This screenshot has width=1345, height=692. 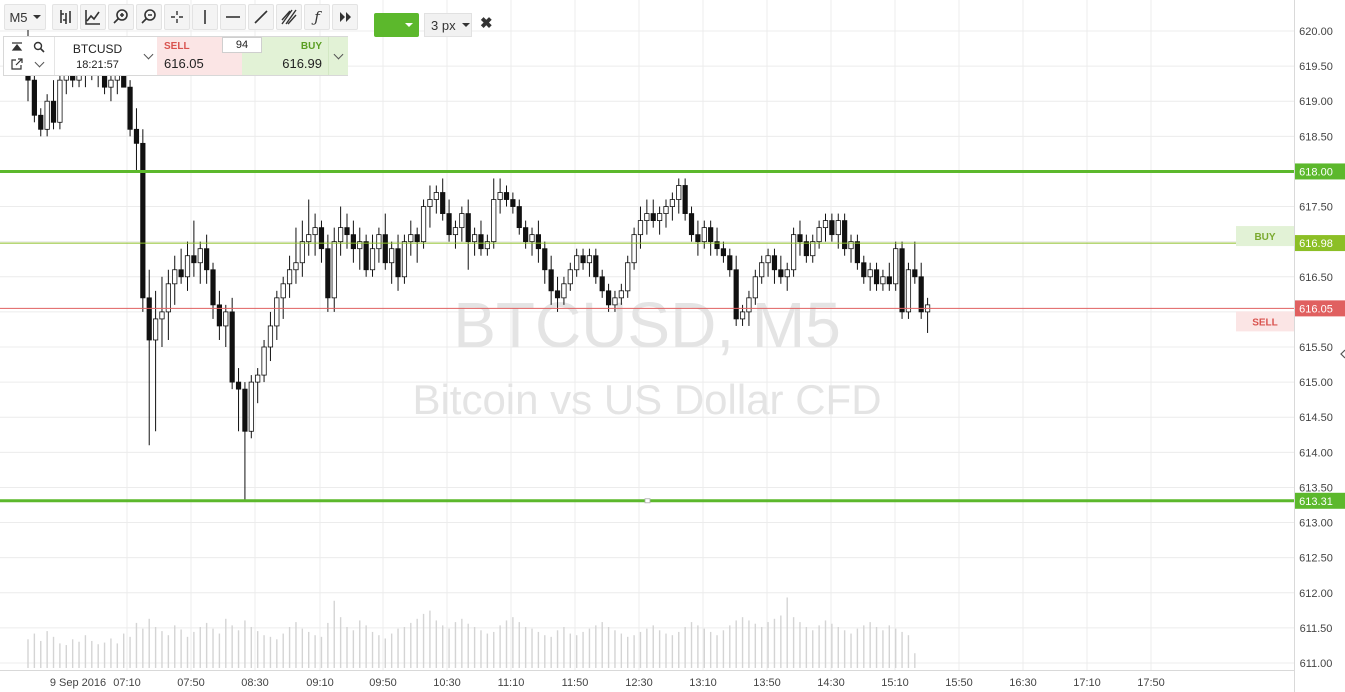 I want to click on price-tag-label: 618.00, so click(x=1316, y=172).